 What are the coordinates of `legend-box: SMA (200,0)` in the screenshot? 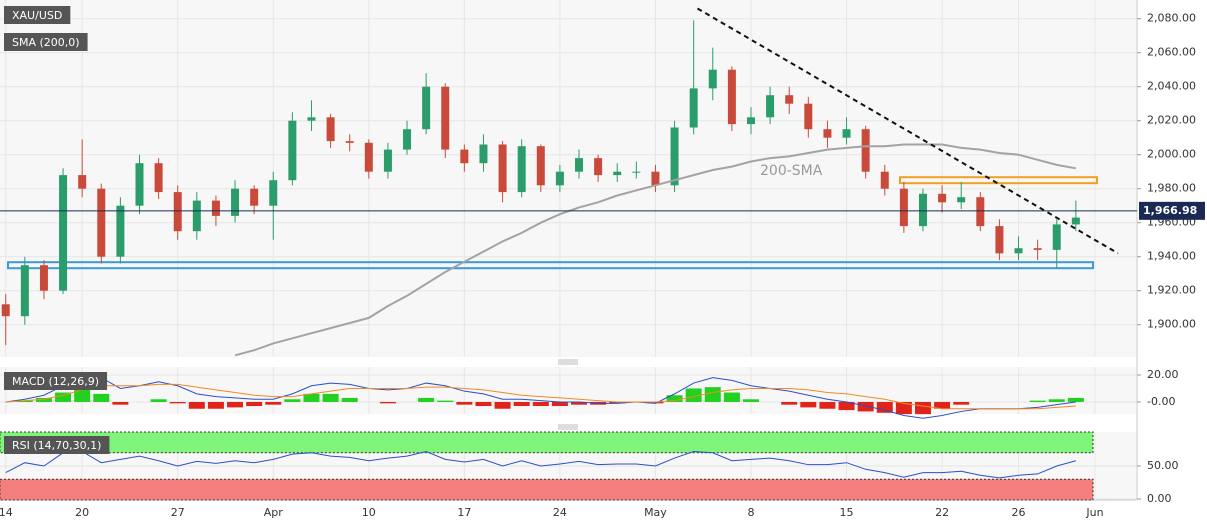 It's located at (46, 42).